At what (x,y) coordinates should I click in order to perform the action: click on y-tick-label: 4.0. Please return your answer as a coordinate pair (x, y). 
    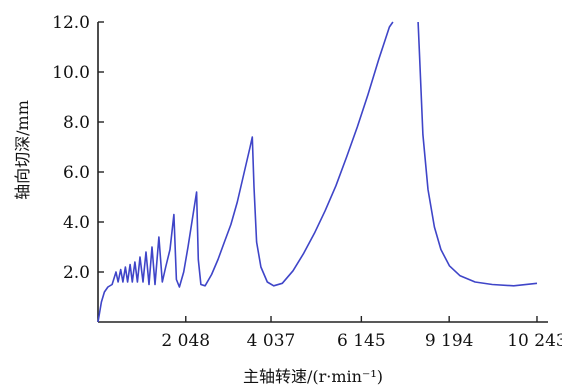
    Looking at the image, I should click on (76, 223).